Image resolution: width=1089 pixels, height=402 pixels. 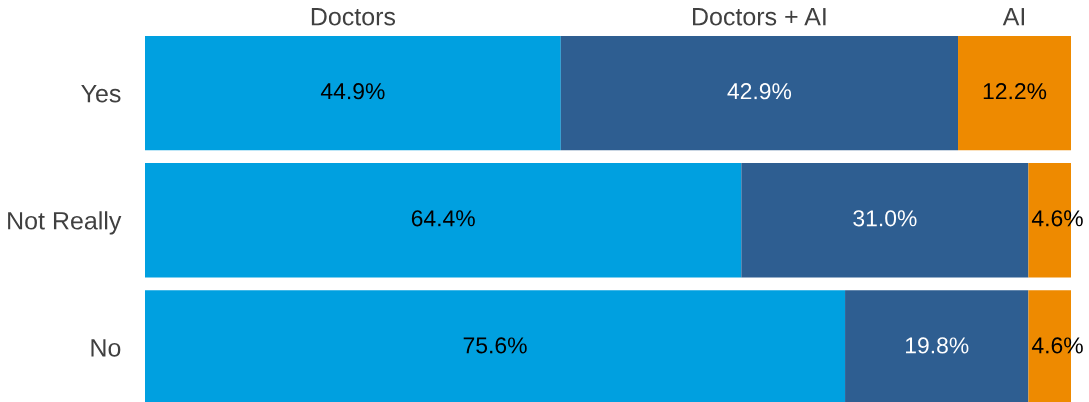 I want to click on series-label: Doctors + AI, so click(x=759, y=17).